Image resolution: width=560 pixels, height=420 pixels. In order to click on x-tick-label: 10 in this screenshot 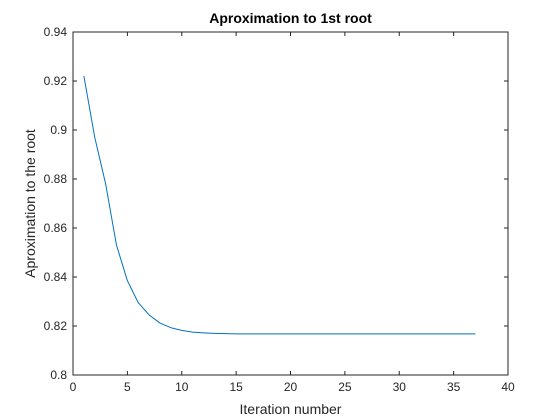, I will do `click(182, 387)`.